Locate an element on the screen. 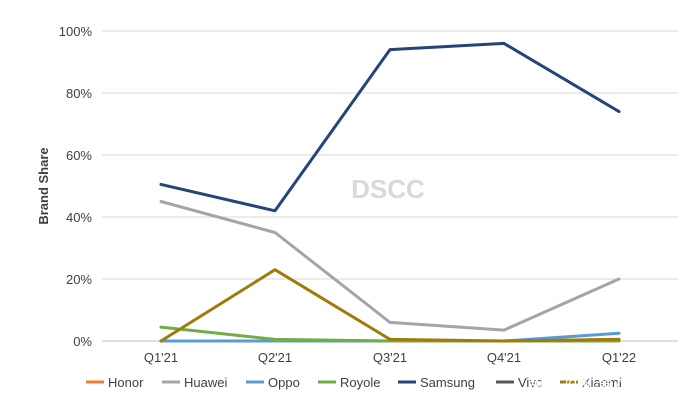 This screenshot has height=411, width=690. x-tick-label: Q3'21 is located at coordinates (390, 357).